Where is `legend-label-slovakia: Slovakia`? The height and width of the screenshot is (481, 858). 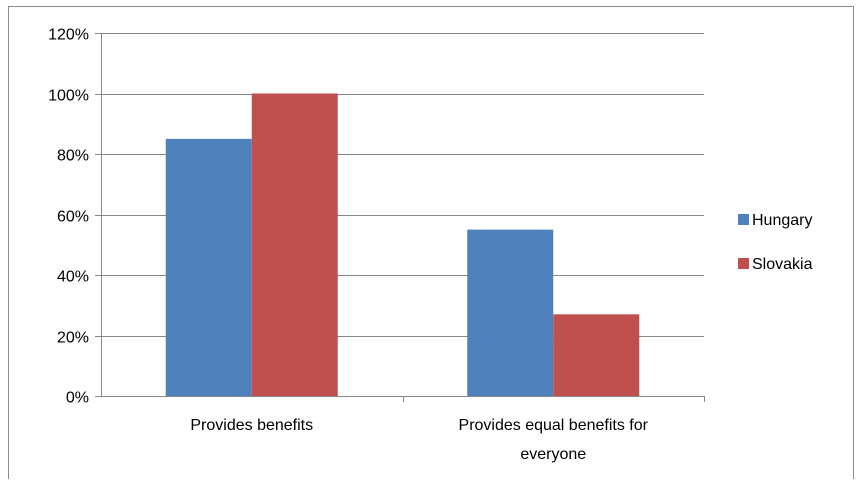
legend-label-slovakia: Slovakia is located at coordinates (782, 264).